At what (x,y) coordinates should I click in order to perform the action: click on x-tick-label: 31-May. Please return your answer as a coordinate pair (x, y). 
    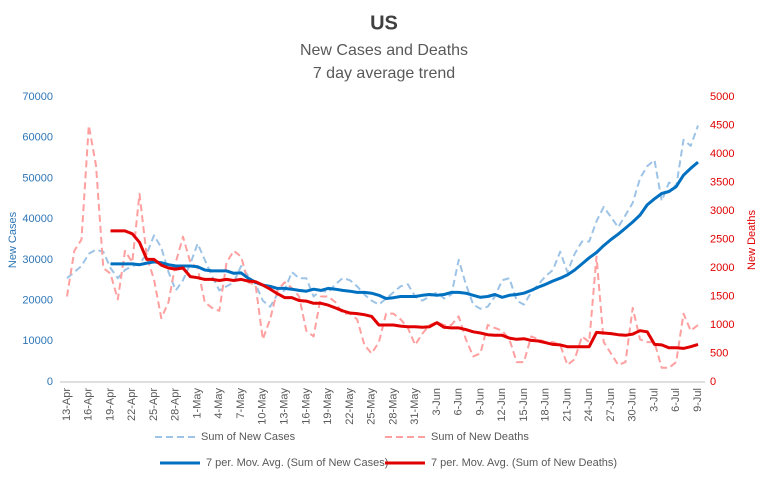
    Looking at the image, I should click on (415, 406).